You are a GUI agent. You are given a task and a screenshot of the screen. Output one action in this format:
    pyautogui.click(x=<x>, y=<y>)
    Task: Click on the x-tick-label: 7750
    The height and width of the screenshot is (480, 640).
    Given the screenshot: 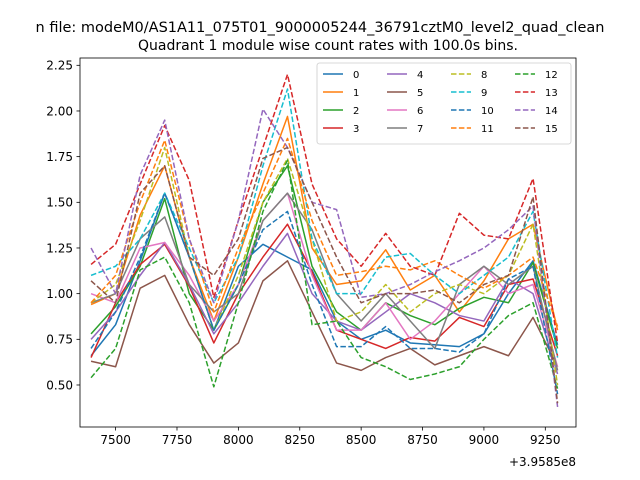 What is the action you would take?
    pyautogui.click(x=177, y=440)
    